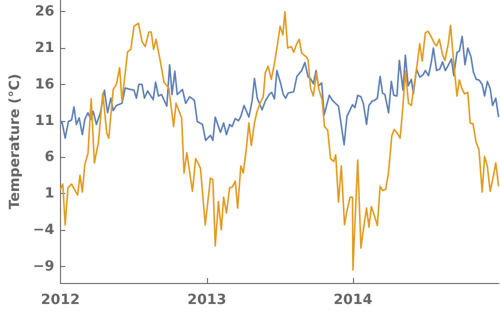  I want to click on y-tick-label: −9, so click(43, 266).